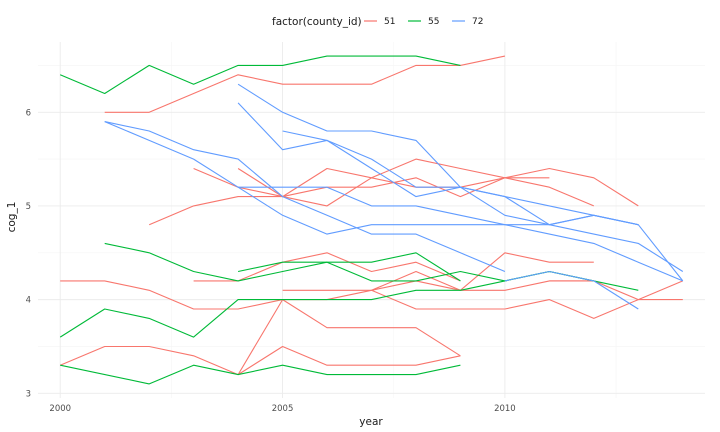 The height and width of the screenshot is (432, 720). What do you see at coordinates (477, 22) in the screenshot?
I see `legend-label-72: 72` at bounding box center [477, 22].